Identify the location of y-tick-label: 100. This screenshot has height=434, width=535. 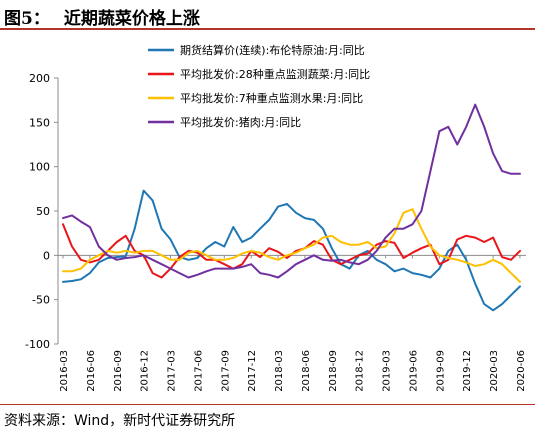
(39, 167).